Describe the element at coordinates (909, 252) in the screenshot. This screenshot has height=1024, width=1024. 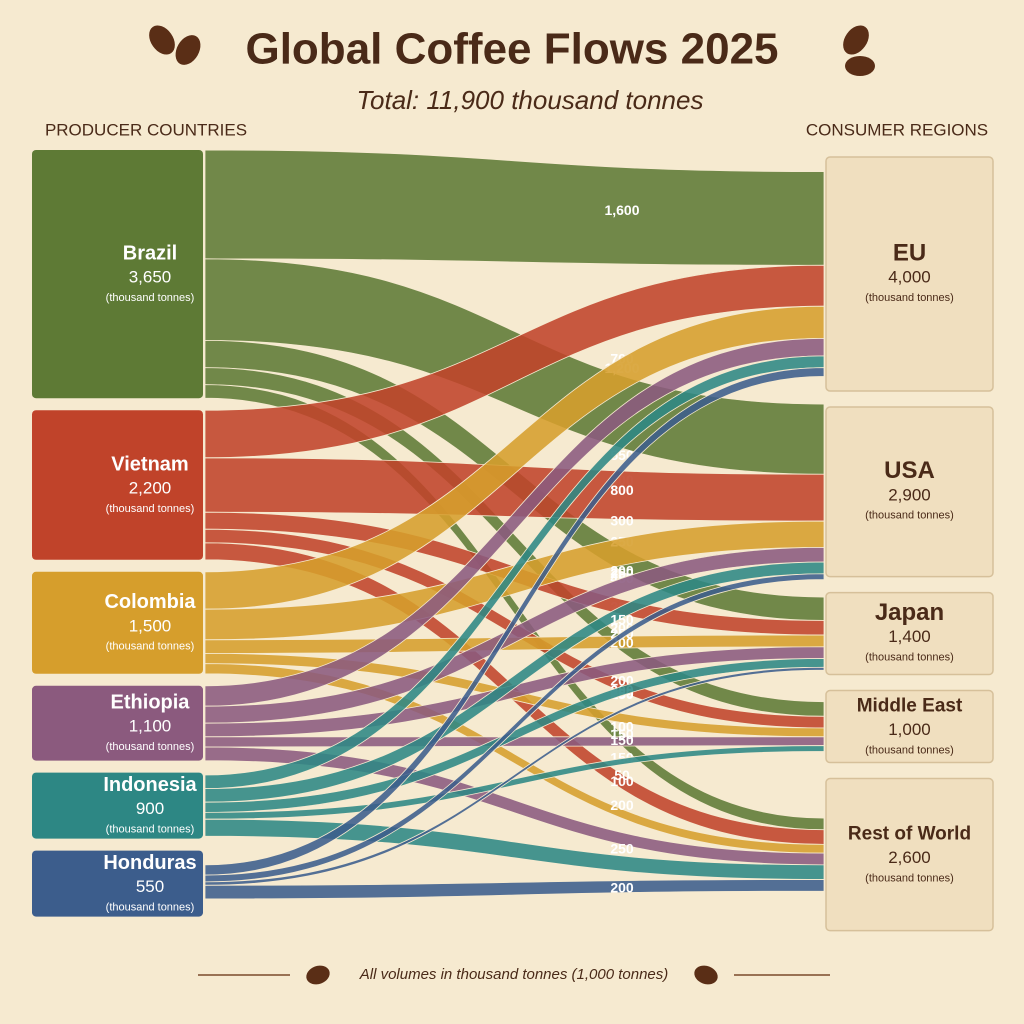
I see `target-name: EU` at that location.